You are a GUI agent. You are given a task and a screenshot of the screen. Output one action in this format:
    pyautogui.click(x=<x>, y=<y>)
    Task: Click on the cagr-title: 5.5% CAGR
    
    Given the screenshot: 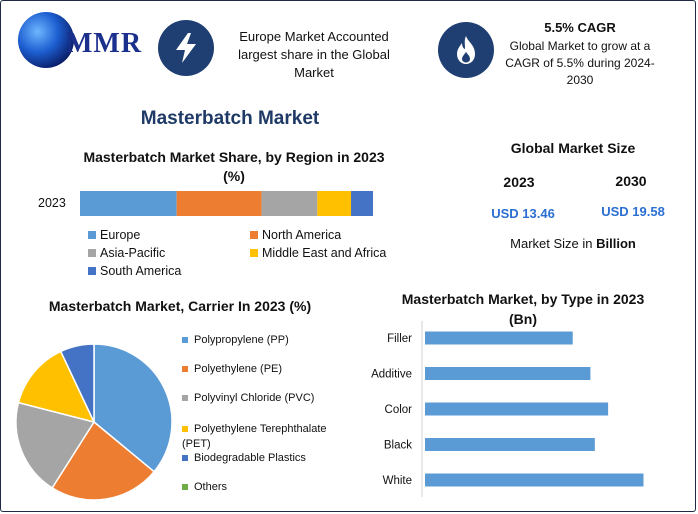 What is the action you would take?
    pyautogui.click(x=580, y=27)
    